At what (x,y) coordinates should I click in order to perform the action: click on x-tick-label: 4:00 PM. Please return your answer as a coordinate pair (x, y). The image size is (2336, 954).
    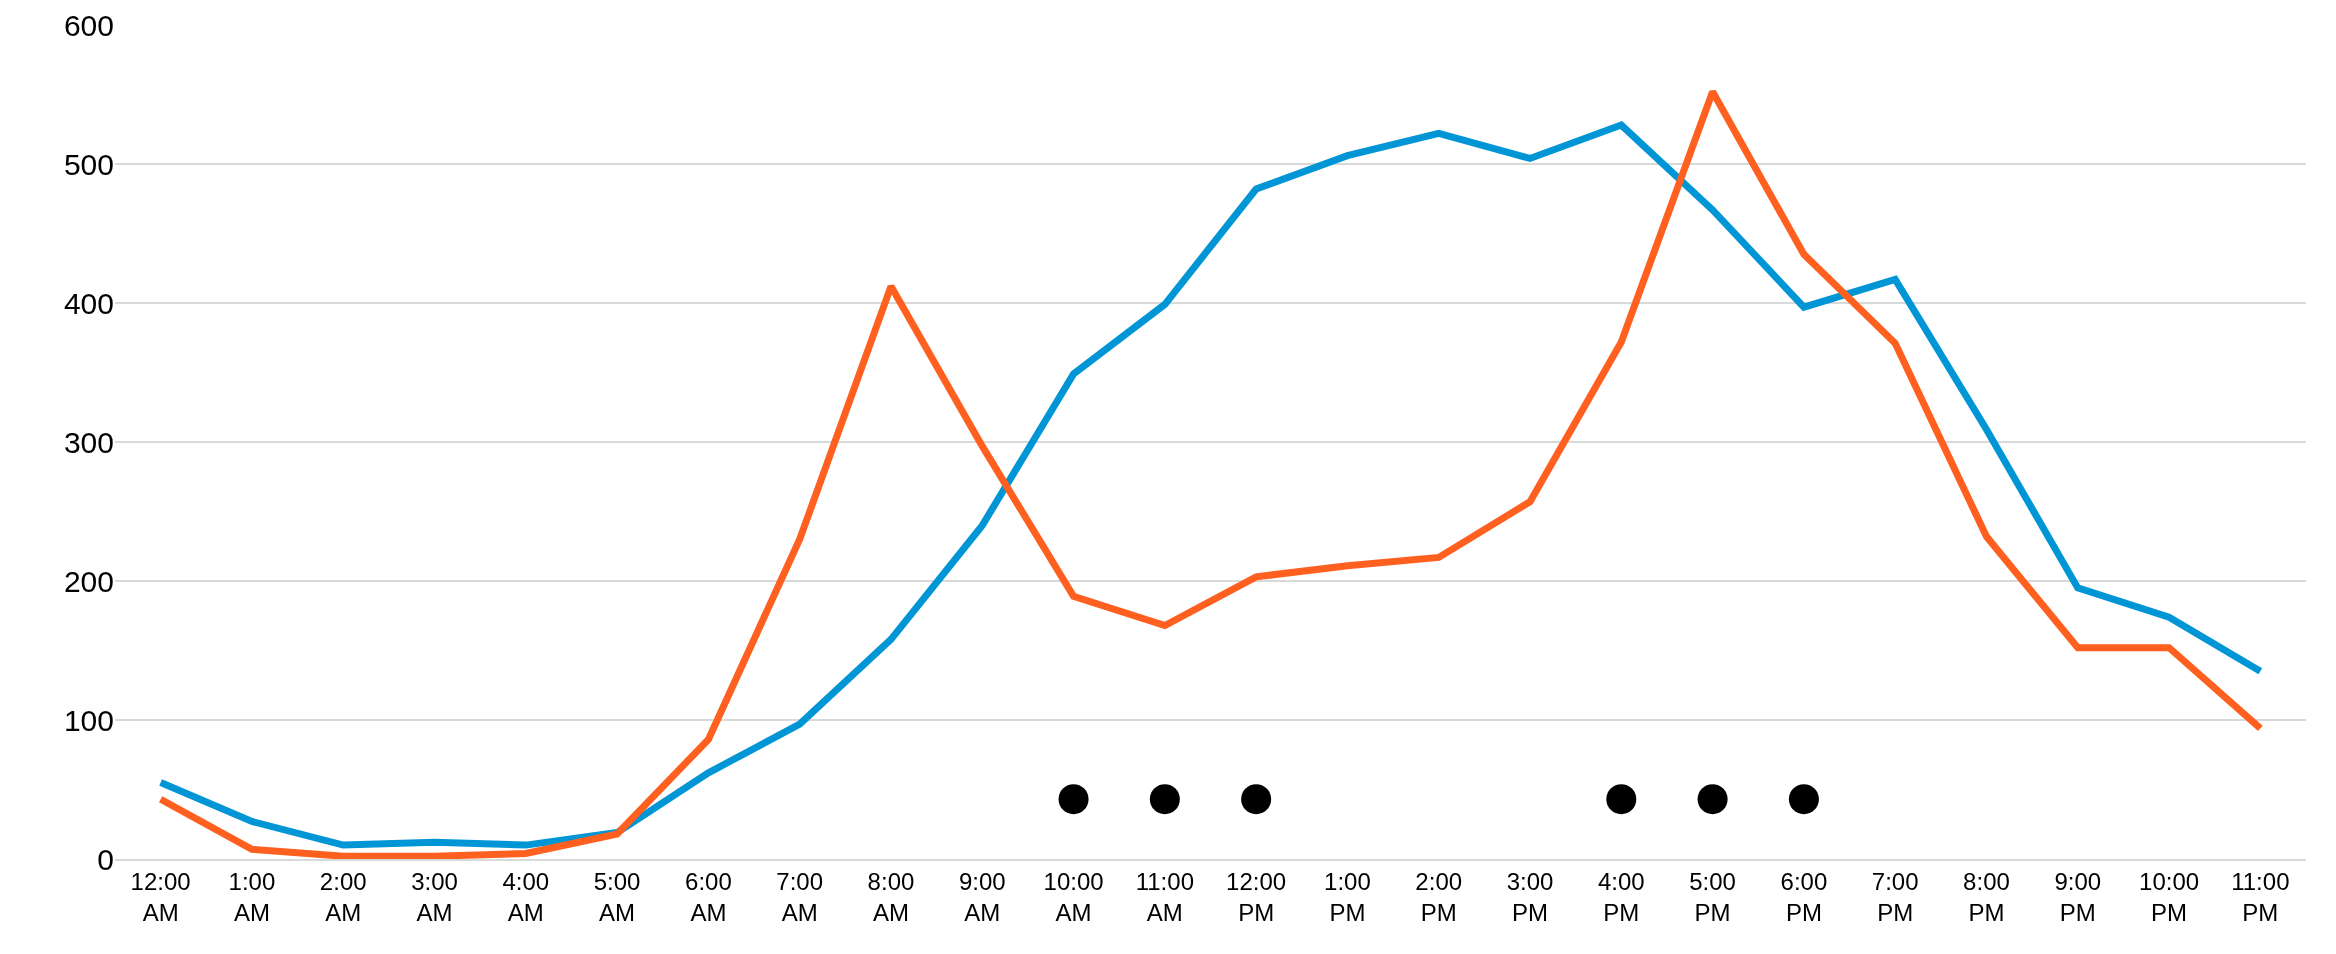
    Looking at the image, I should click on (1621, 896).